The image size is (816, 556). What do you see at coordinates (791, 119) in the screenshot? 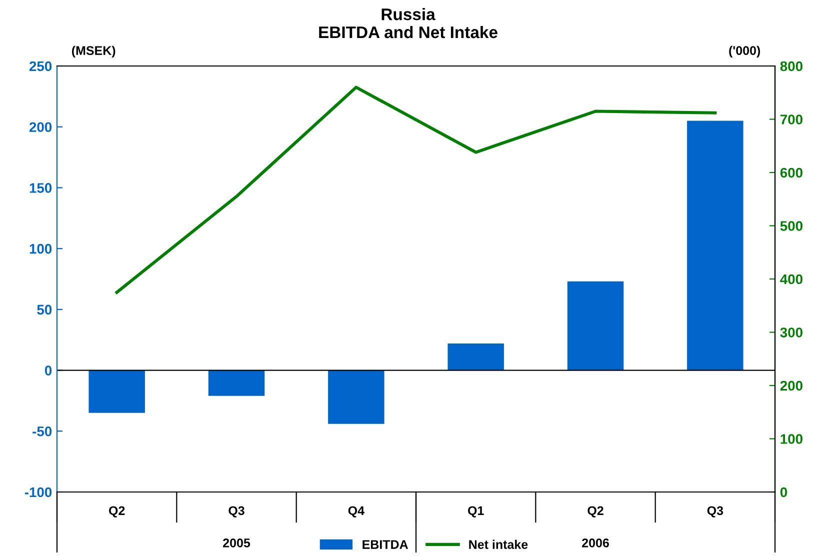
I see `y2-tick-label: 700` at bounding box center [791, 119].